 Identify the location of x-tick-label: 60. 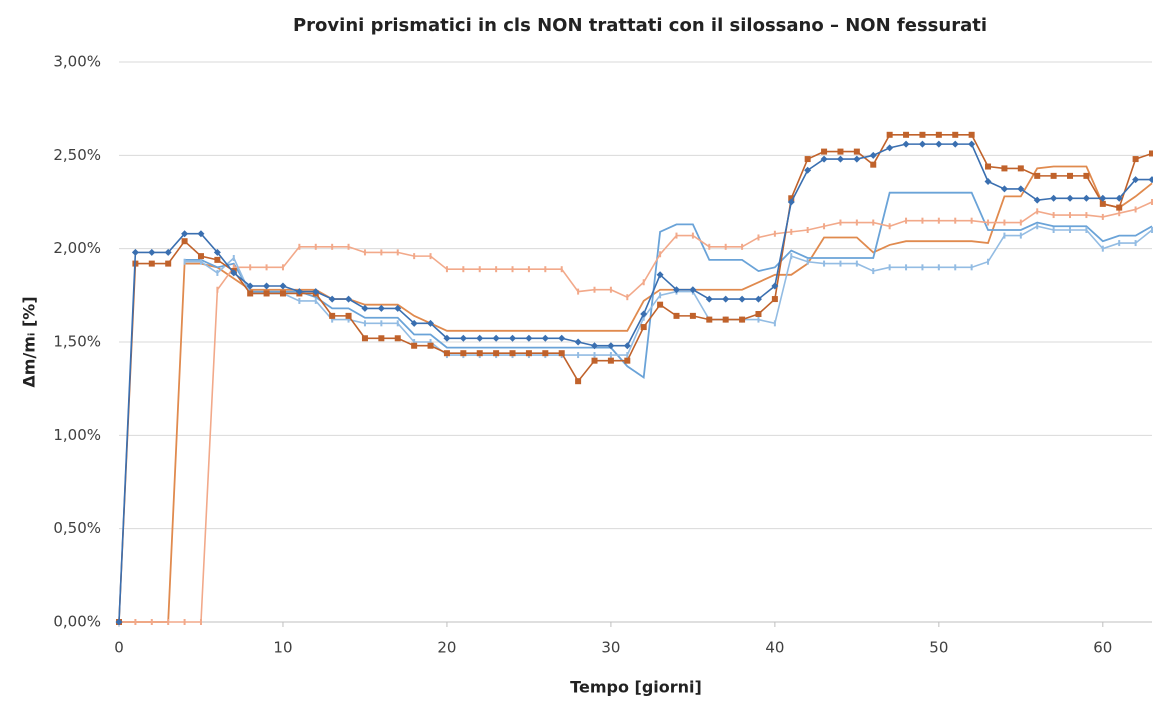
(1102, 648).